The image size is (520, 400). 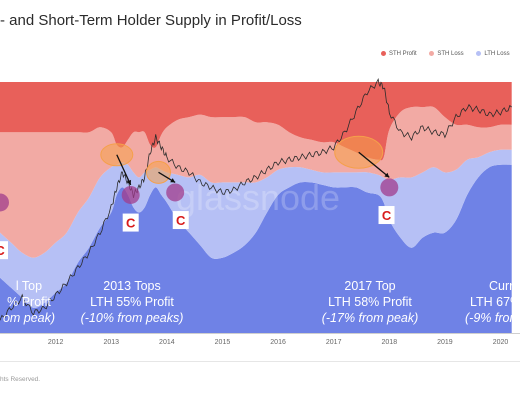 What do you see at coordinates (132, 286) in the screenshot?
I see `annotation-title: 2013 Tops` at bounding box center [132, 286].